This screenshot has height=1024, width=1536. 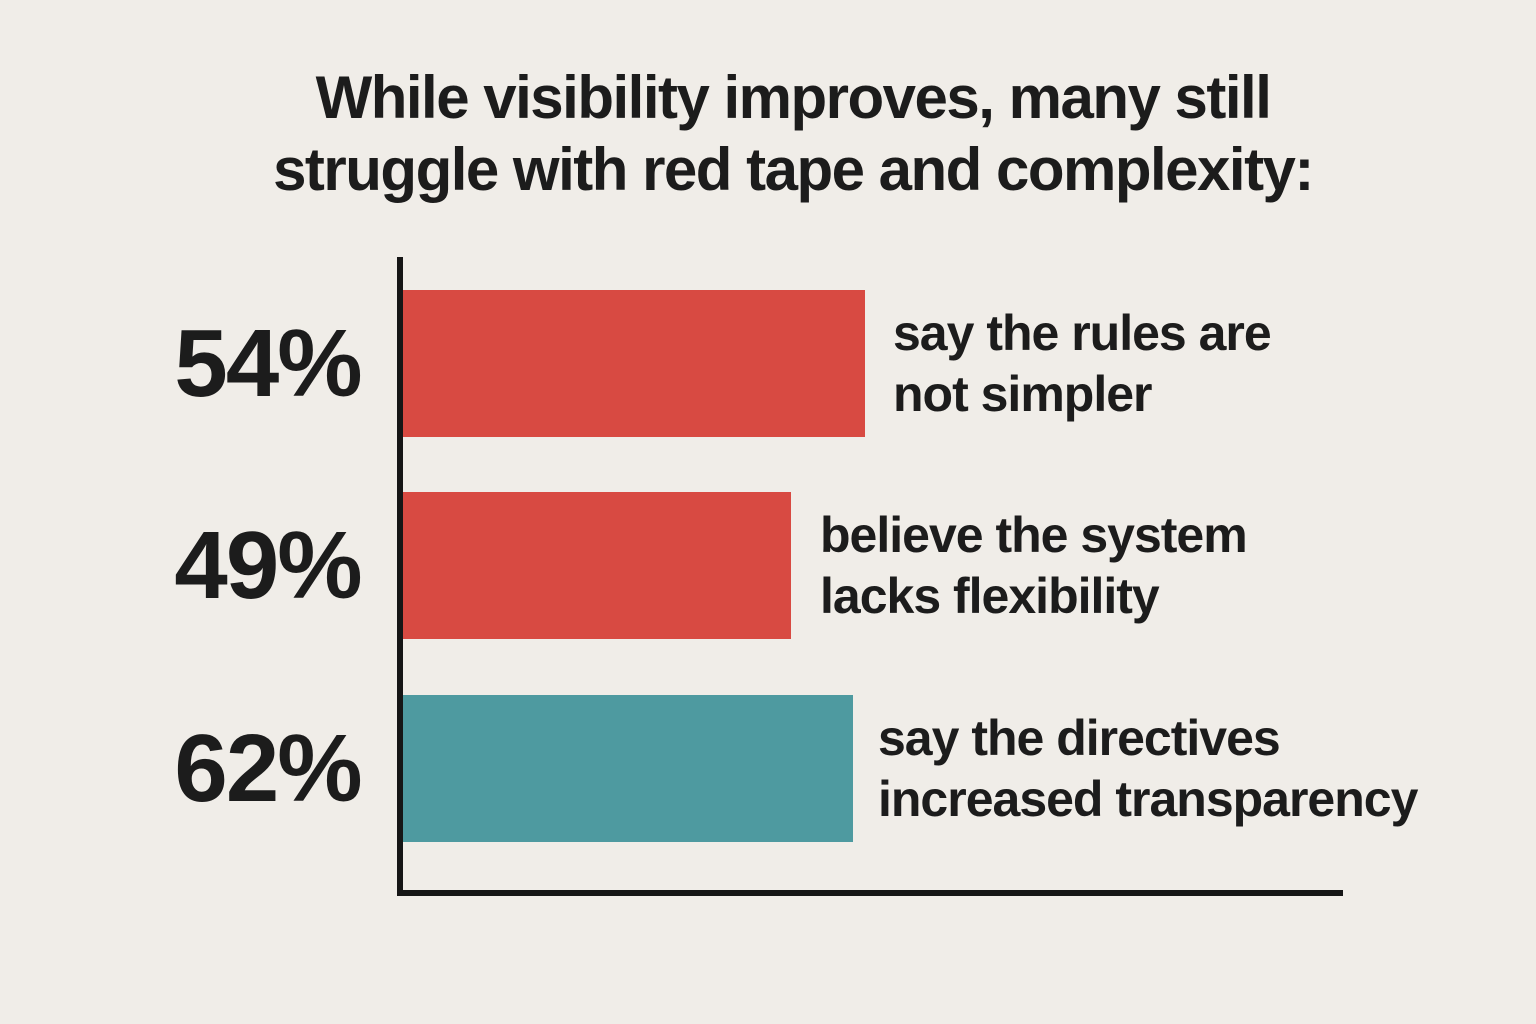 I want to click on bar-label: believe the system lacks flexibility, so click(x=1034, y=565).